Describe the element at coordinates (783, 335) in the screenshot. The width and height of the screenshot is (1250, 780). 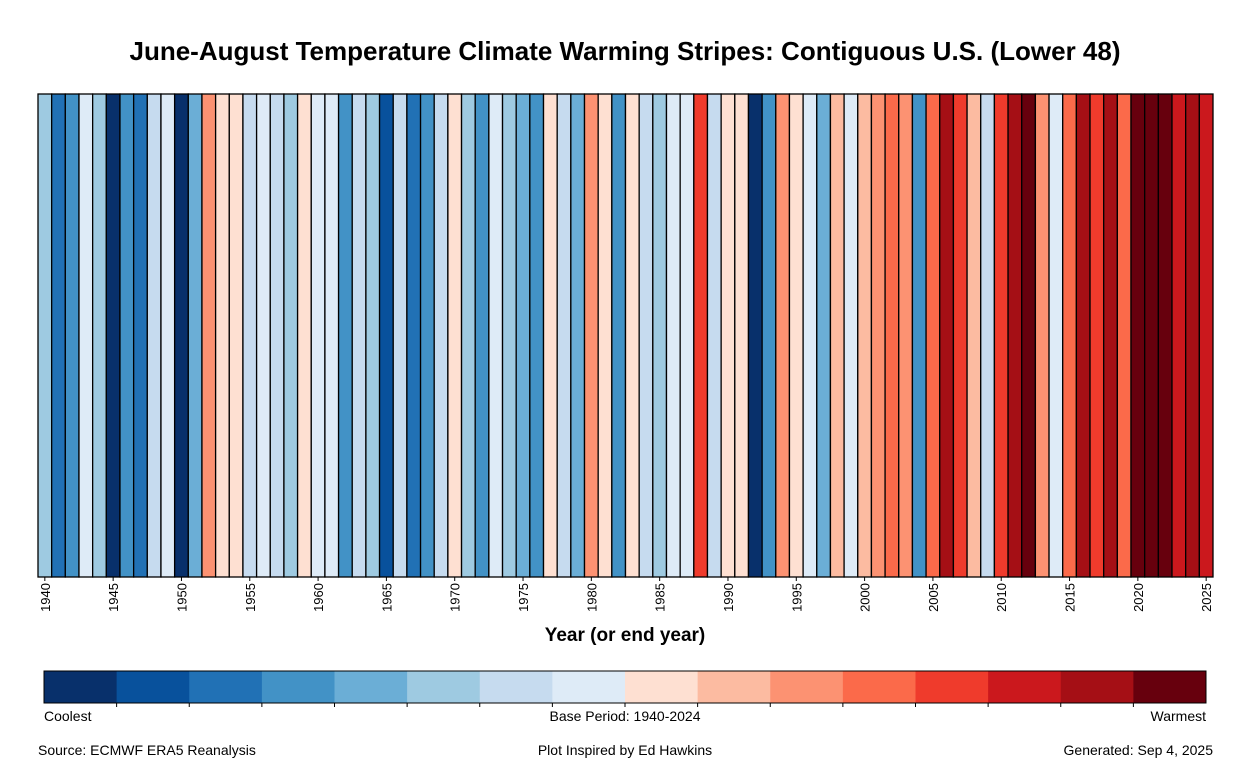
I see `stripe-1994` at that location.